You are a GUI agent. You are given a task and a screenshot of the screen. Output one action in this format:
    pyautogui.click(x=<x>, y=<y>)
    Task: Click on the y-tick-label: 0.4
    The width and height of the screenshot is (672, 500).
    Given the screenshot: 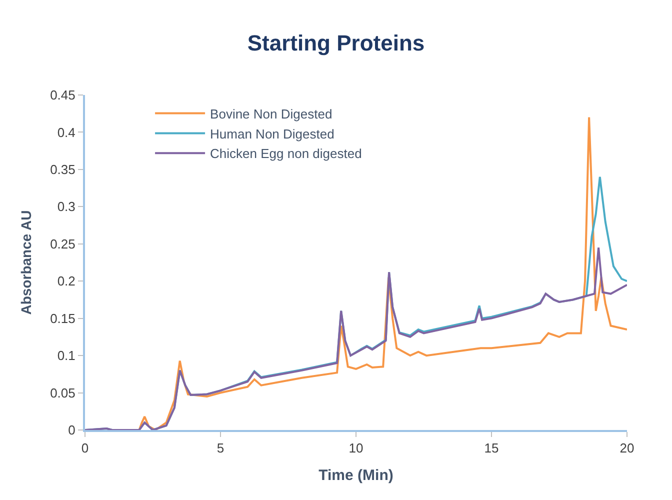 What is the action you would take?
    pyautogui.click(x=66, y=132)
    